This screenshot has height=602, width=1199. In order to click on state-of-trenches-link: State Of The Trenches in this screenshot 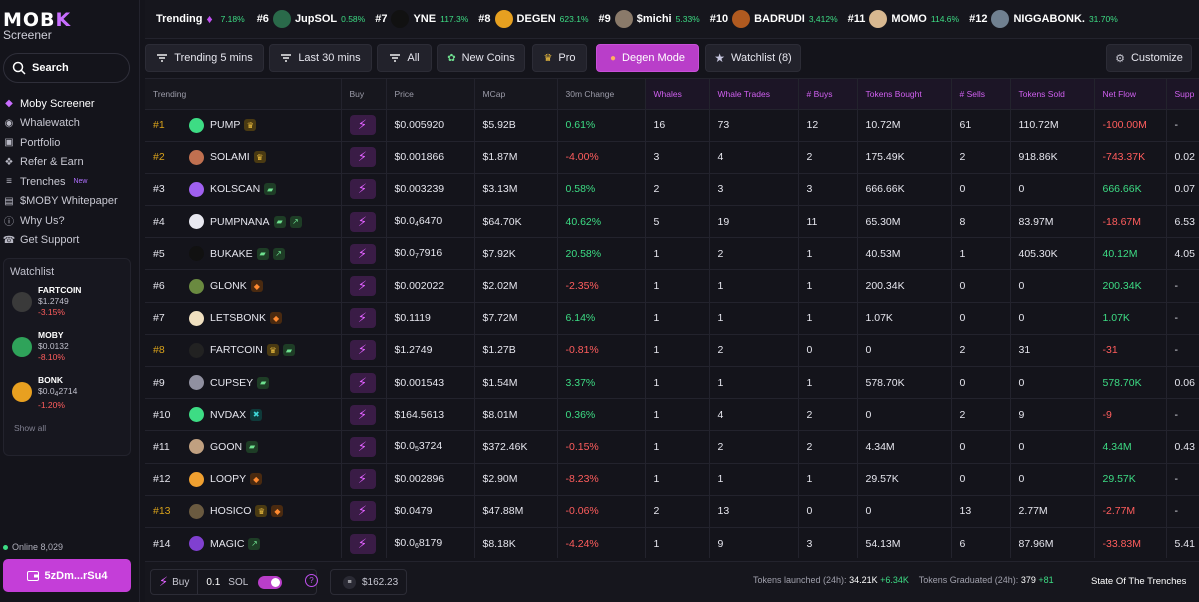, I will do `click(1139, 581)`.